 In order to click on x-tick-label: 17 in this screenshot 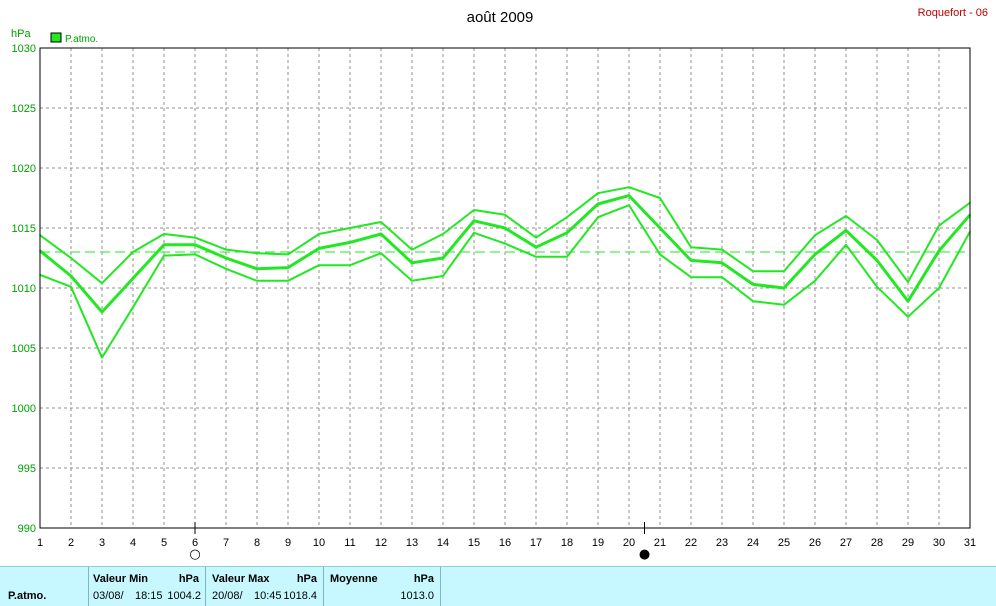, I will do `click(536, 543)`.